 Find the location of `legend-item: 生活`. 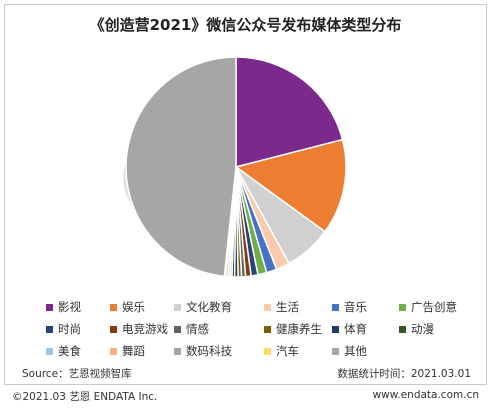

legend-item: 生活 is located at coordinates (281, 307).